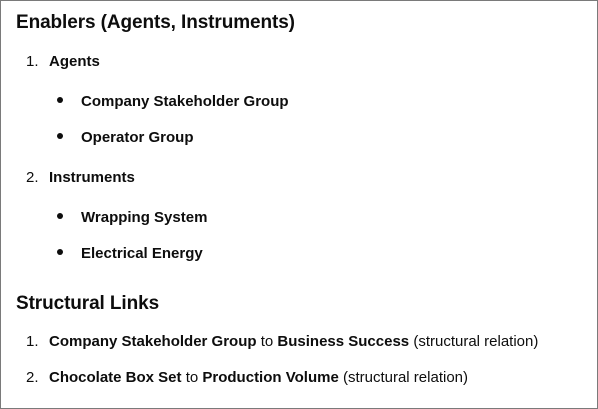 The image size is (598, 409). Describe the element at coordinates (115, 377) in the screenshot. I see `link-source: Chocolate Box Set` at that location.